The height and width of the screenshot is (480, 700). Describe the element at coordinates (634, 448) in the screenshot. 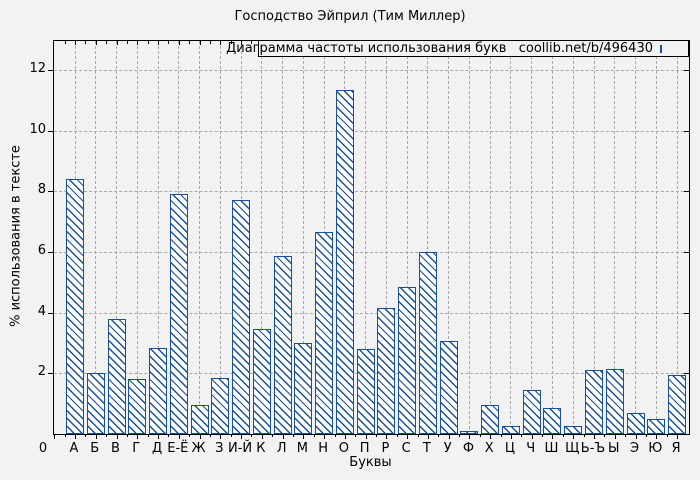

I see `x-tick-label: Э` at that location.